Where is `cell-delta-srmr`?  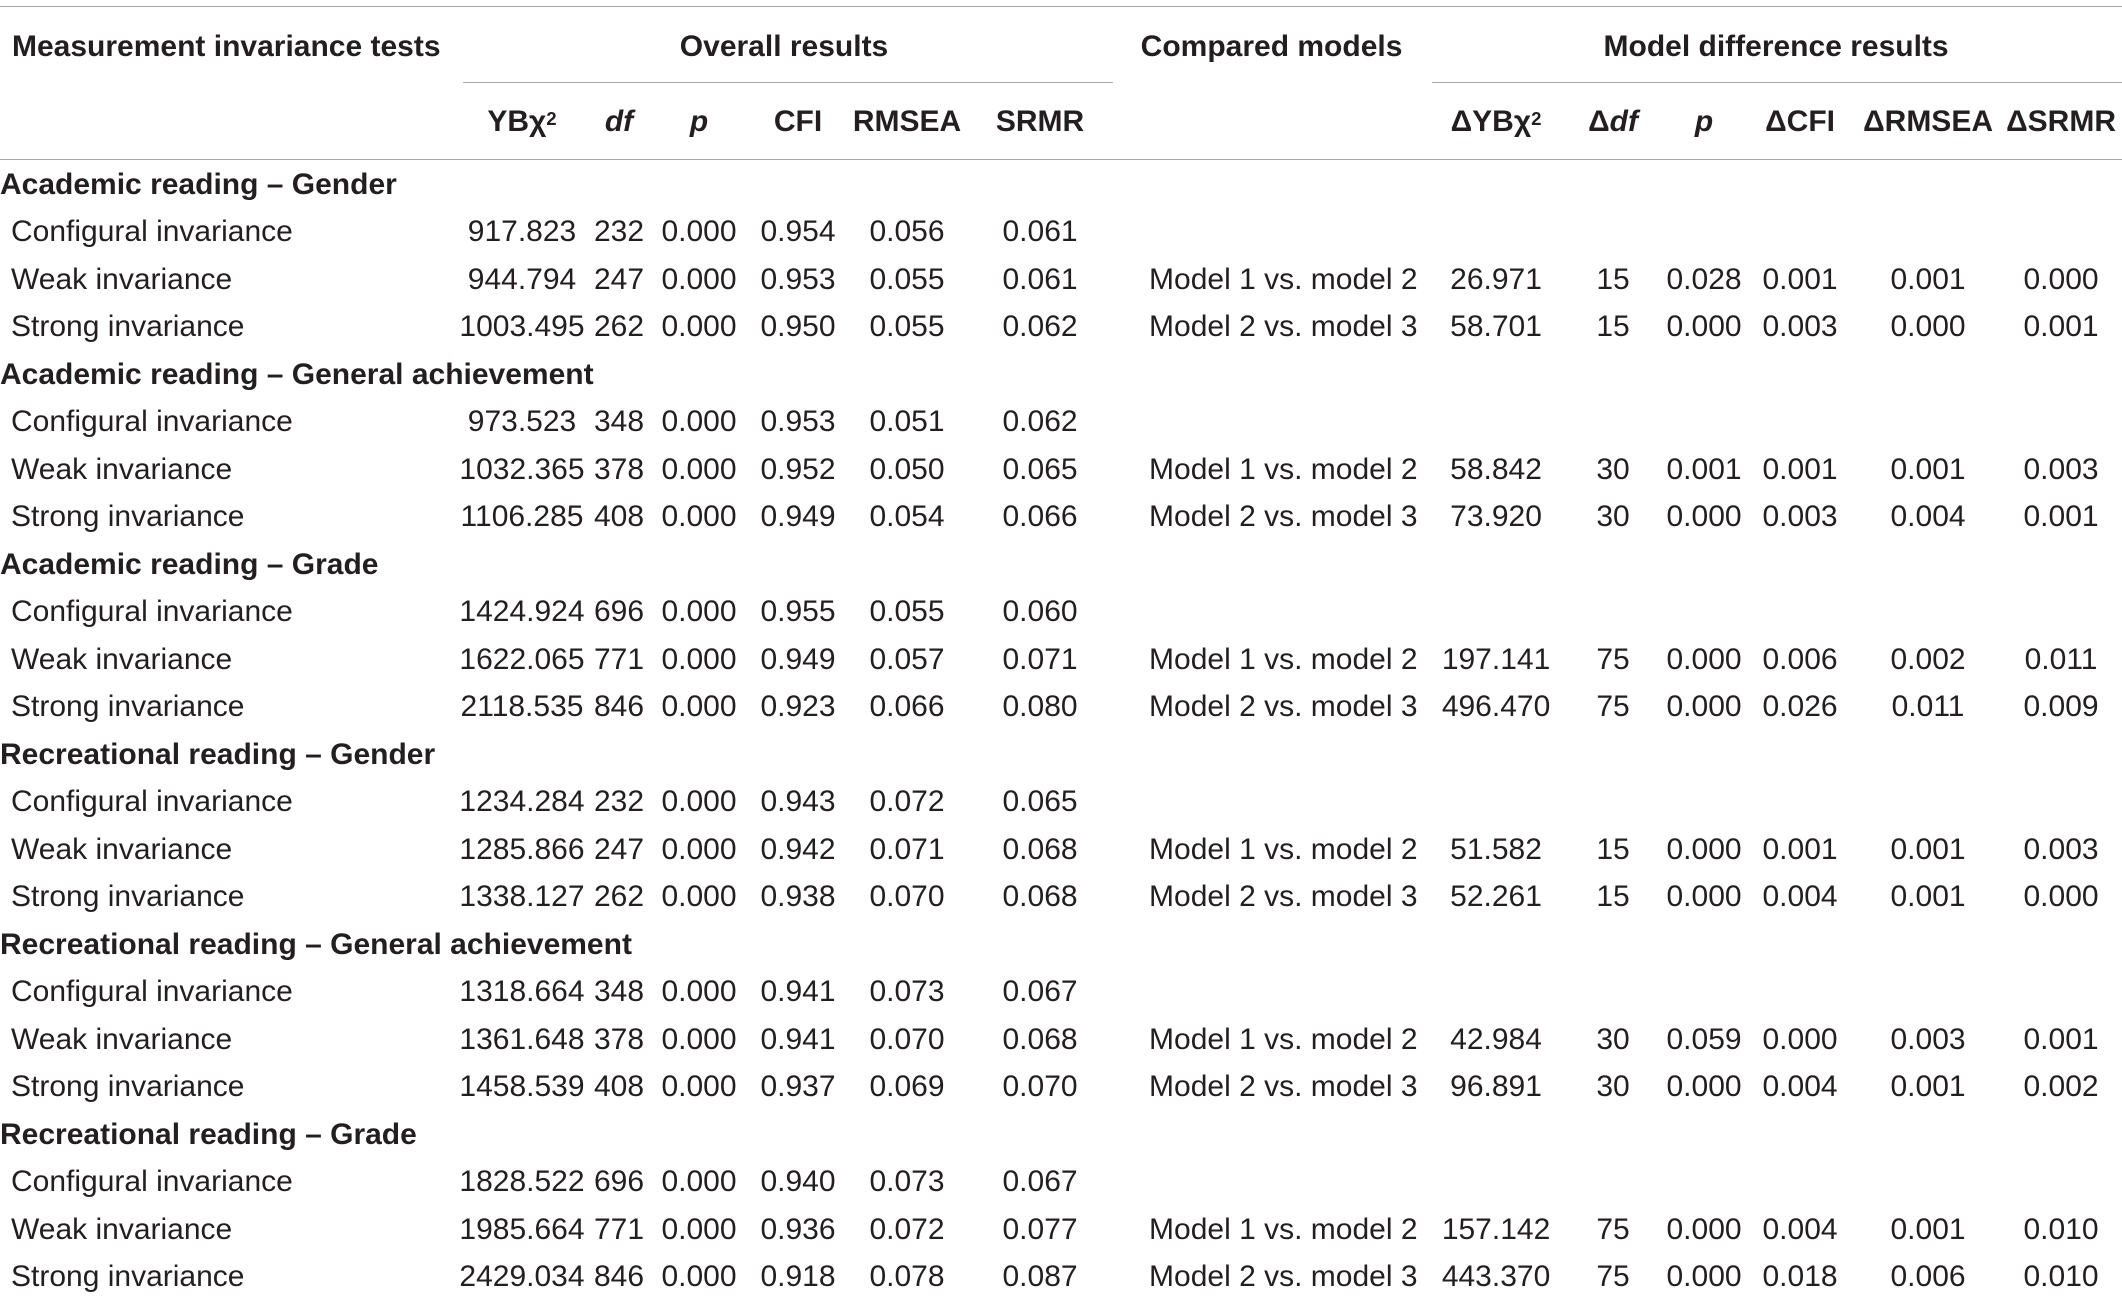 cell-delta-srmr is located at coordinates (2061, 1183).